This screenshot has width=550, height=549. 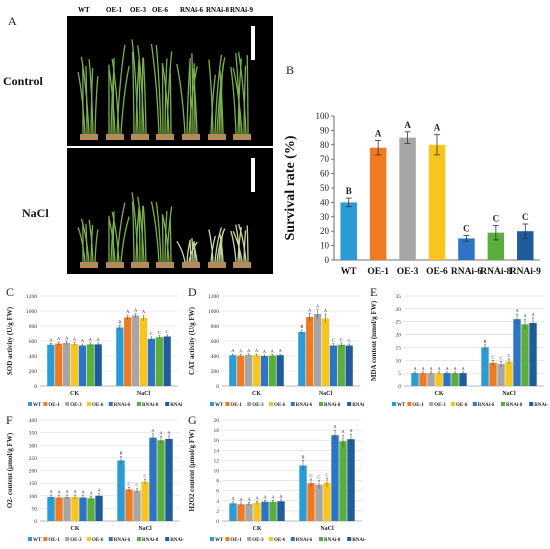 What do you see at coordinates (192, 470) in the screenshot?
I see `y-axis-label: H2O2 content (μmol/g FW)` at bounding box center [192, 470].